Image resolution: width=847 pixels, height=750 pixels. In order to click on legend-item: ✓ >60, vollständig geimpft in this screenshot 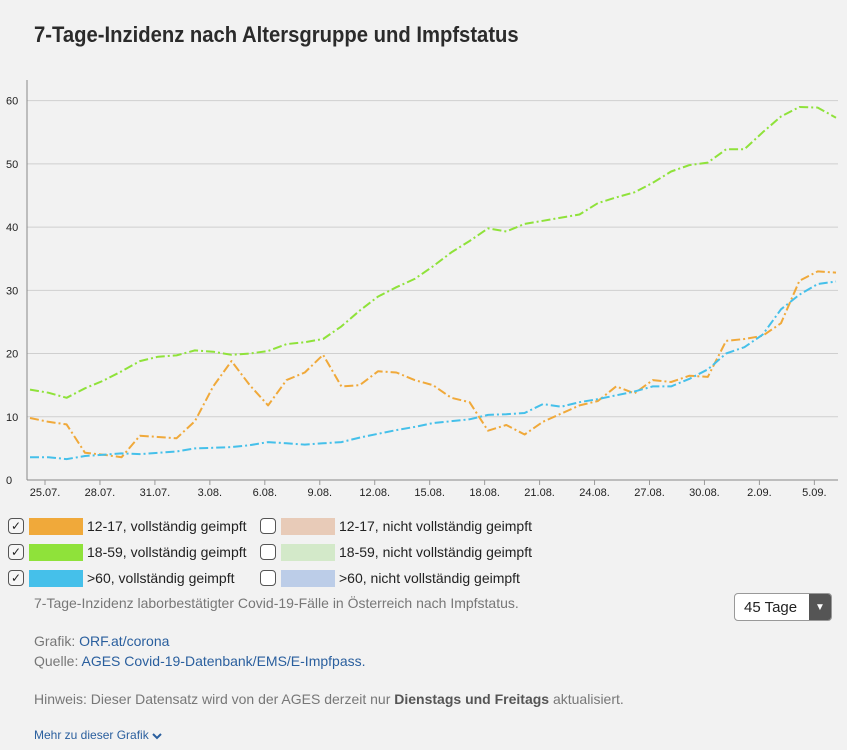, I will do `click(132, 578)`.